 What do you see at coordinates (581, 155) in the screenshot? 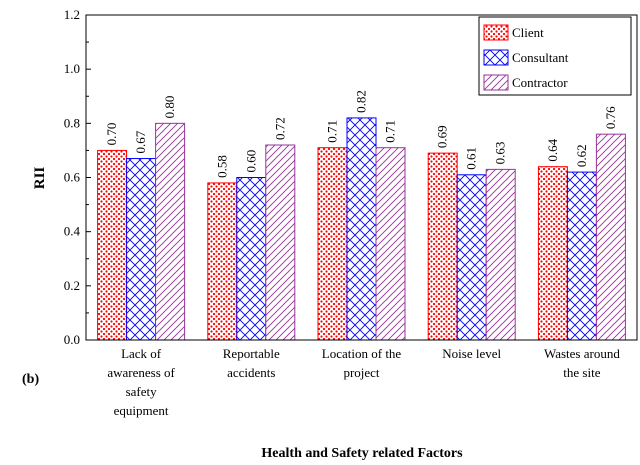
I see `value-label: 0.62` at bounding box center [581, 155].